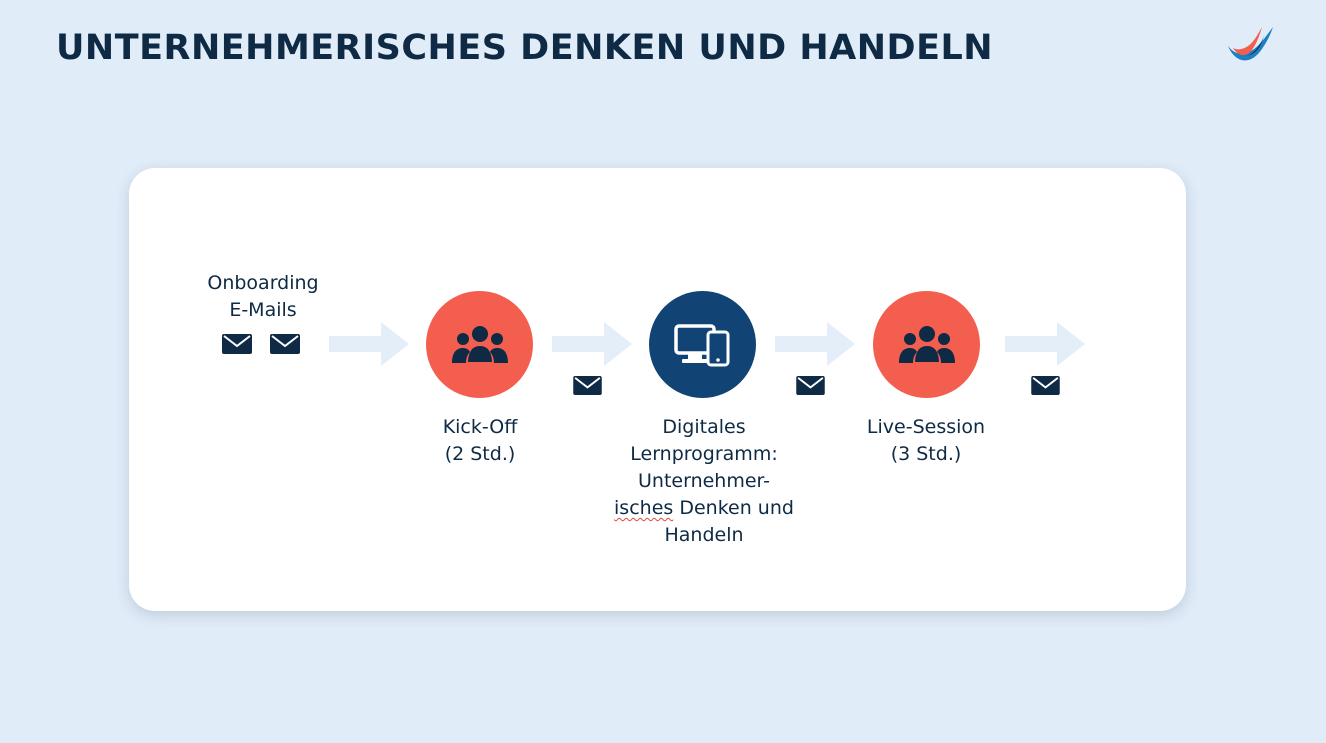 Image resolution: width=1326 pixels, height=743 pixels. I want to click on devices-icon, so click(701, 344).